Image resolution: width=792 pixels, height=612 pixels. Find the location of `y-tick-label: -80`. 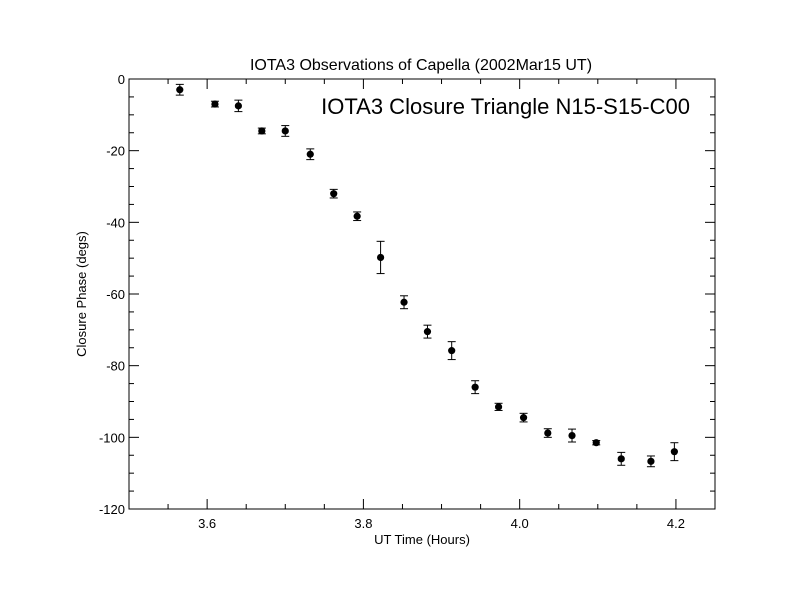

y-tick-label: -80 is located at coordinates (115, 366).